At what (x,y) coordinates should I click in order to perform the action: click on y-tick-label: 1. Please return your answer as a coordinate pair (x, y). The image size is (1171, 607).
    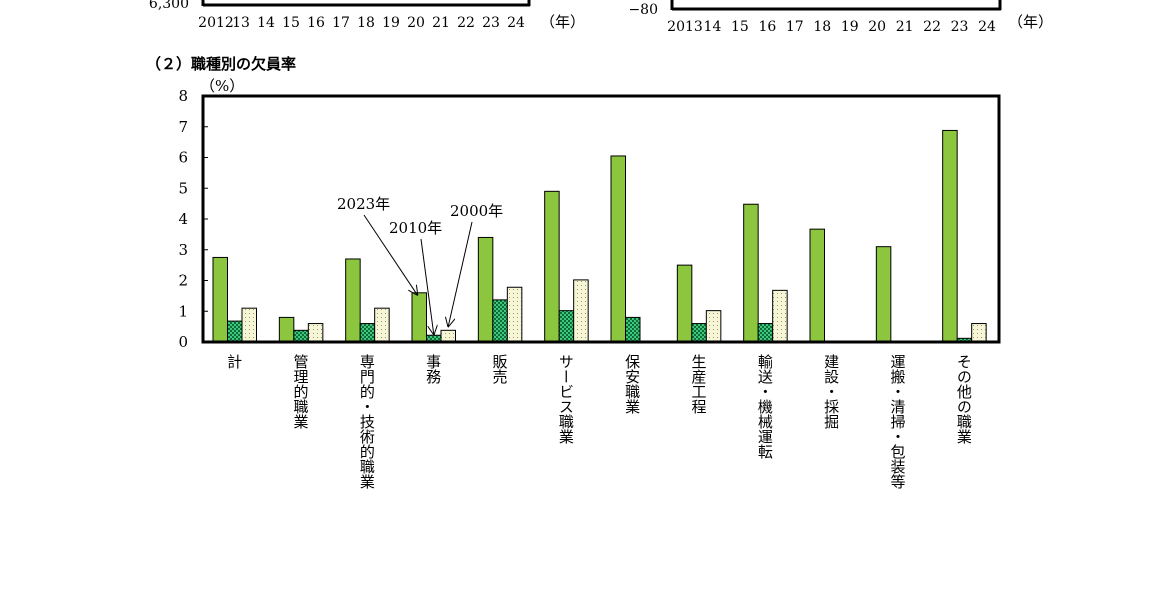
    Looking at the image, I should click on (183, 311).